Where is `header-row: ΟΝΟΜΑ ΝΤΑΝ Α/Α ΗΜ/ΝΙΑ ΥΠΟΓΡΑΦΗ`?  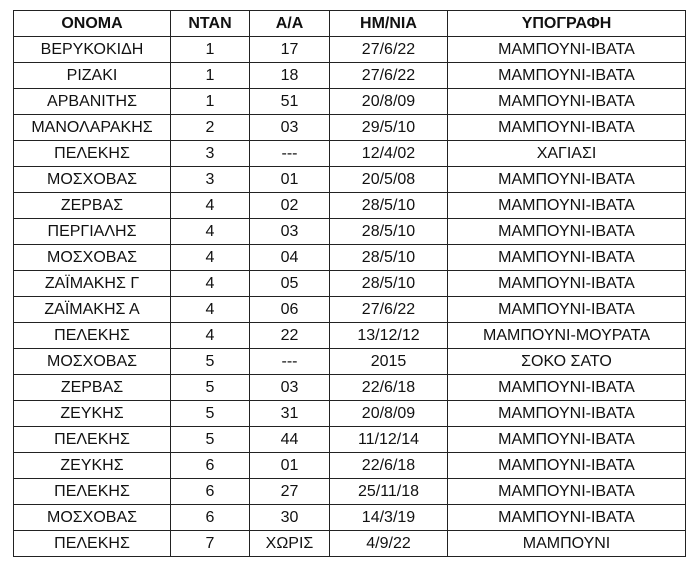 header-row: ΟΝΟΜΑ ΝΤΑΝ Α/Α ΗΜ/ΝΙΑ ΥΠΟΓΡΑΦΗ is located at coordinates (349, 23).